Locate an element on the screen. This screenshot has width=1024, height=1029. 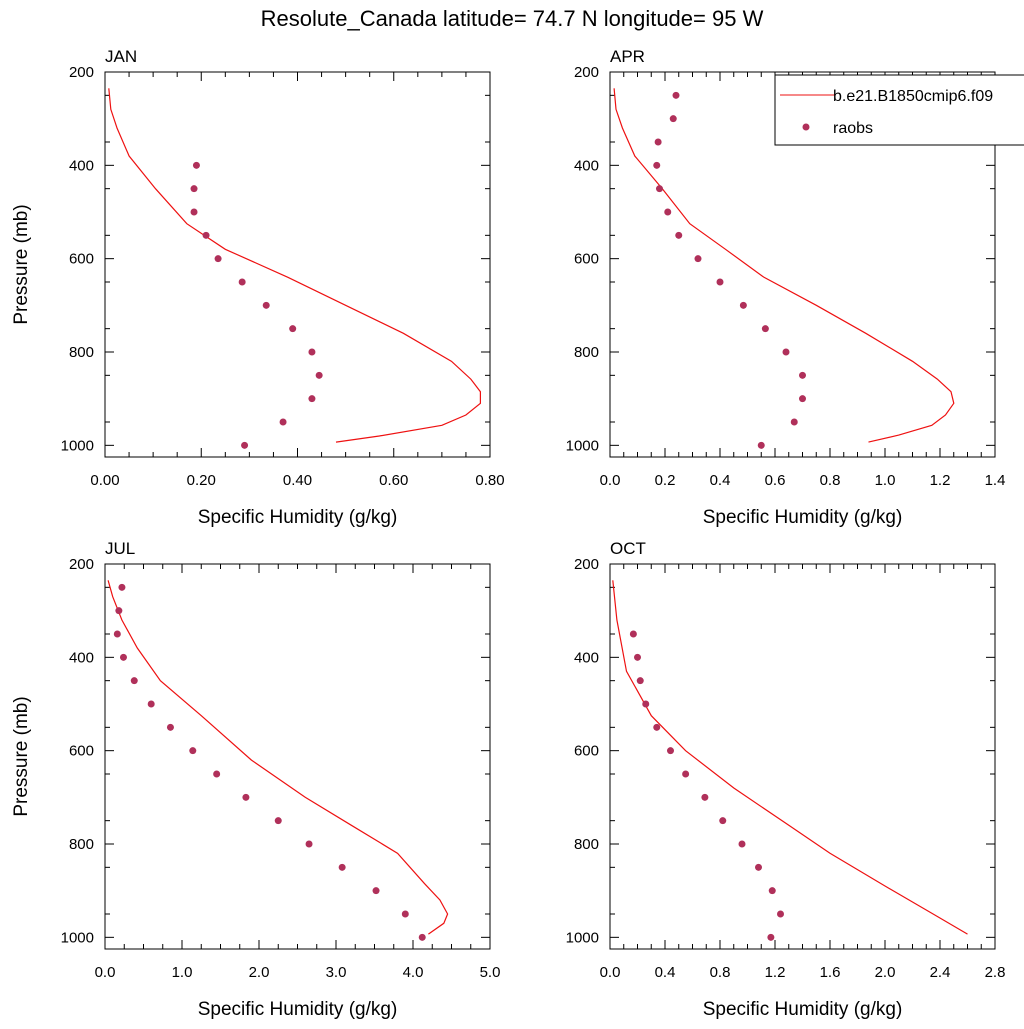
x-tick-label: 0.80 is located at coordinates (489, 480).